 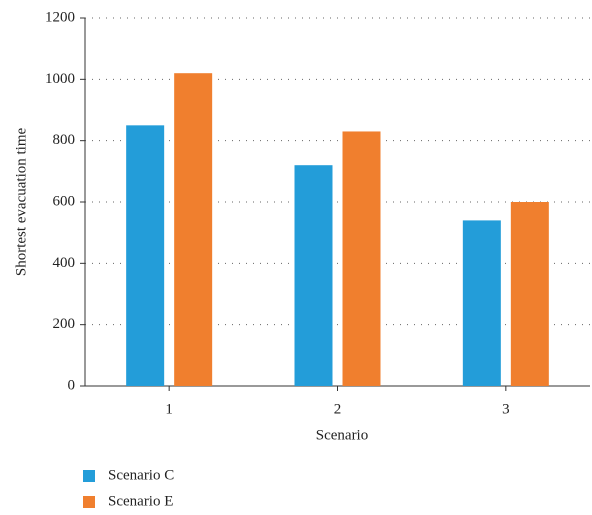 What do you see at coordinates (21, 202) in the screenshot?
I see `y-axis-label: Shortest evacuation time` at bounding box center [21, 202].